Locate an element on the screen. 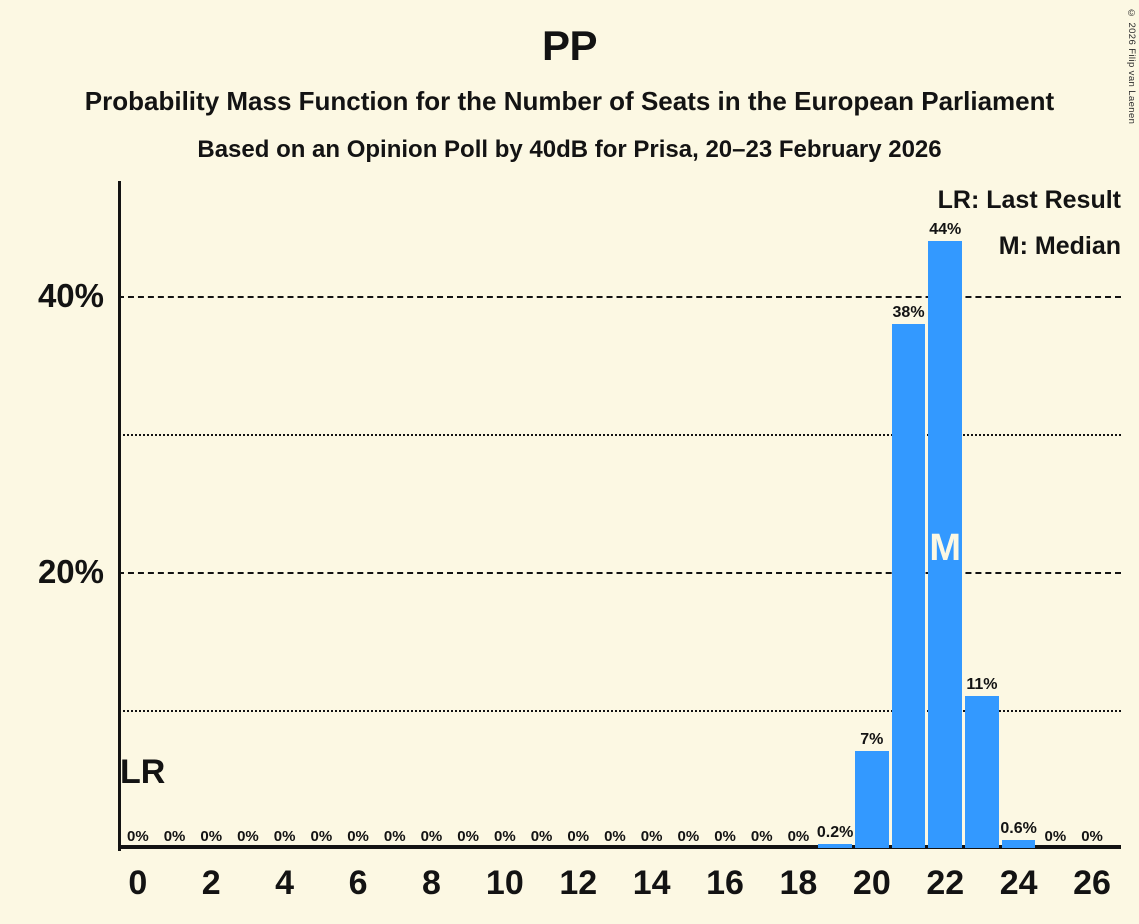 Image resolution: width=1139 pixels, height=924 pixels. y-axis-tick-20: 20% is located at coordinates (70, 571).